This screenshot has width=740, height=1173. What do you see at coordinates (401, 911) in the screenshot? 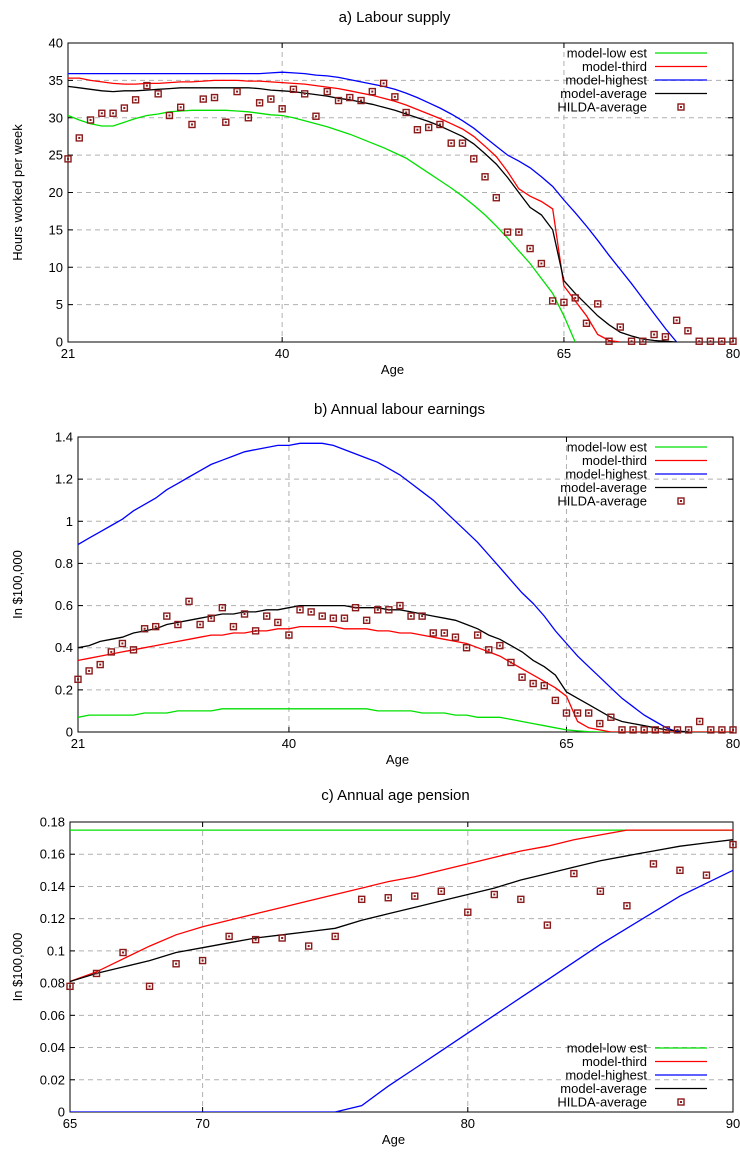
I see `series-line-model-average` at bounding box center [401, 911].